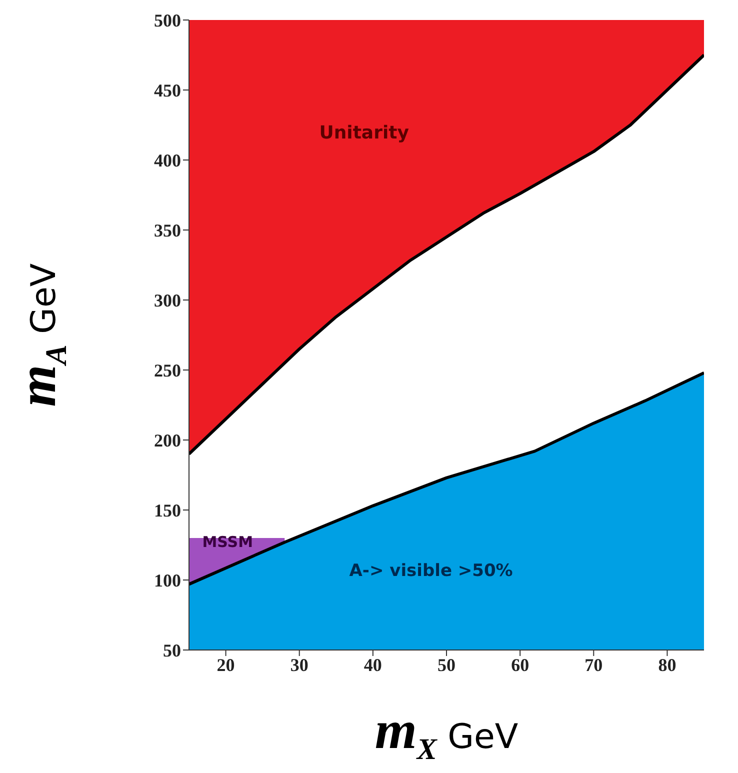 The width and height of the screenshot is (738, 773). I want to click on y-tick-label: 500, so click(167, 20).